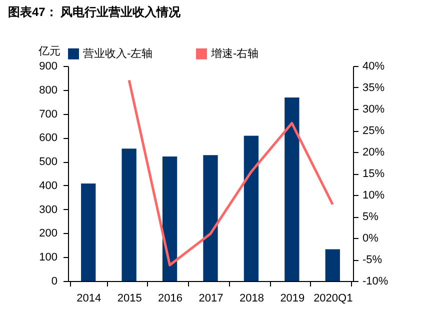 Image resolution: width=442 pixels, height=320 pixels. Describe the element at coordinates (48, 162) in the screenshot. I see `y-tick-label: 500` at that location.